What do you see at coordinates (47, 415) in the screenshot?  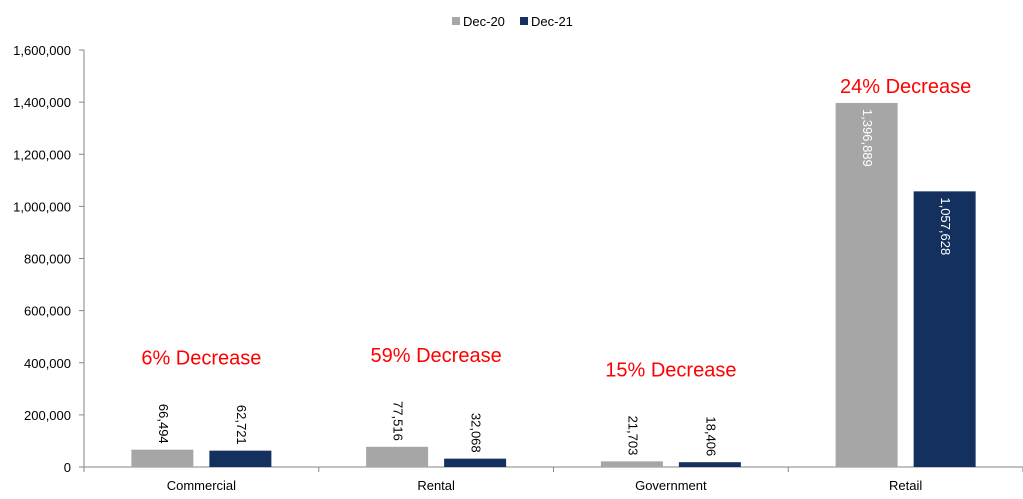 I see `y-tick-label: 200,000` at bounding box center [47, 415].